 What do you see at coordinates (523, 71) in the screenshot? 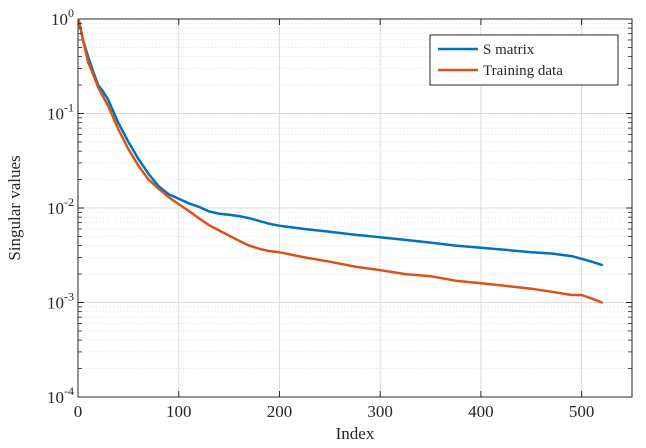
I see `legend-label-training-data: Training data` at bounding box center [523, 71].